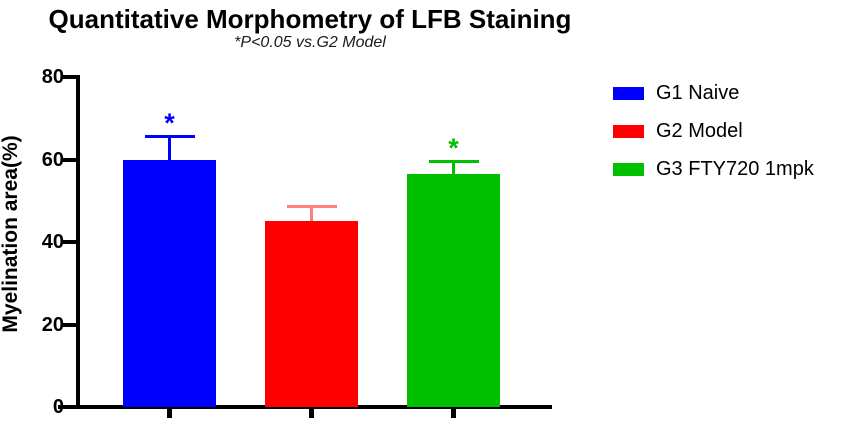  I want to click on y-tick-label: 0, so click(58, 407).